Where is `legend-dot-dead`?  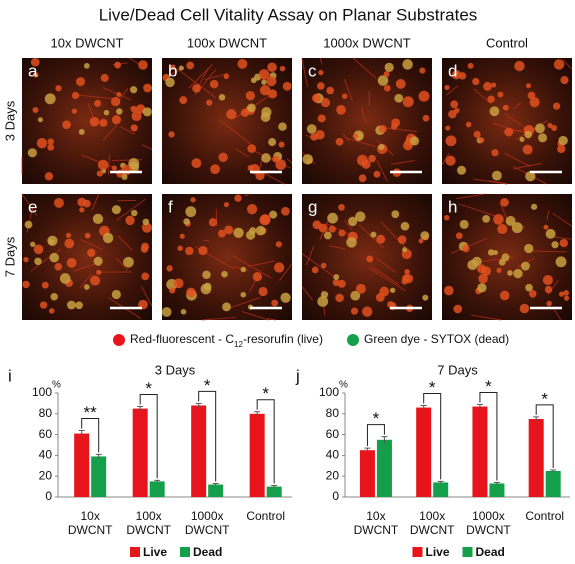 legend-dot-dead is located at coordinates (353, 340).